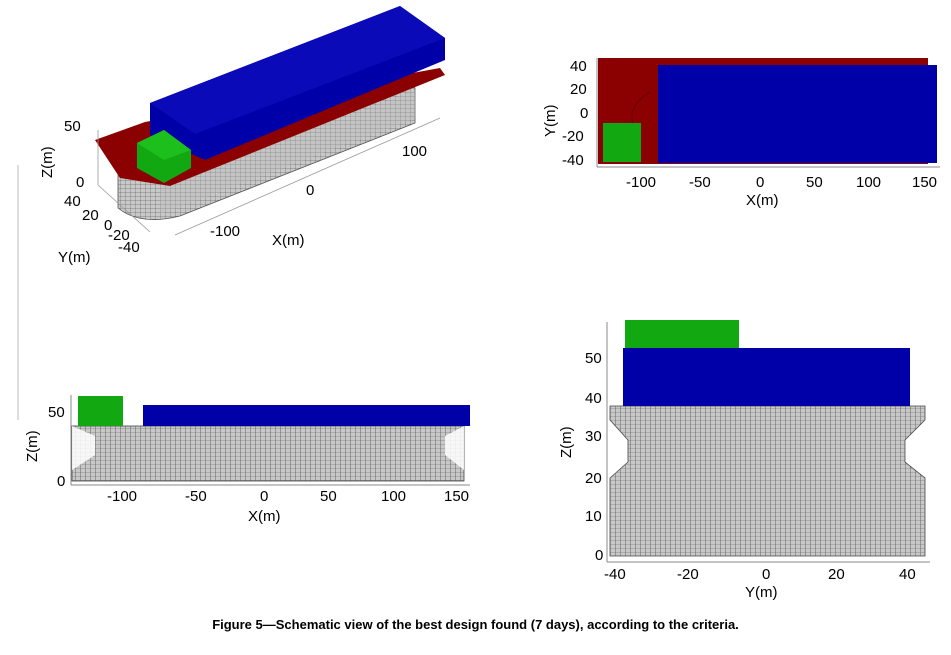 This screenshot has width=951, height=655. I want to click on top-x-tick-150: 150, so click(924, 182).